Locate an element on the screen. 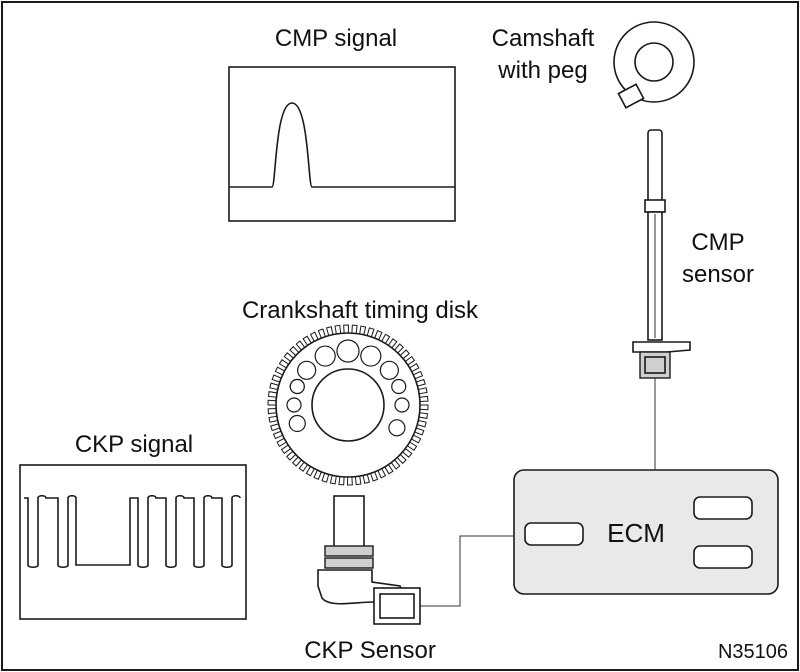 The image size is (800, 672). camshaft-with-peg-icon is located at coordinates (654, 65).